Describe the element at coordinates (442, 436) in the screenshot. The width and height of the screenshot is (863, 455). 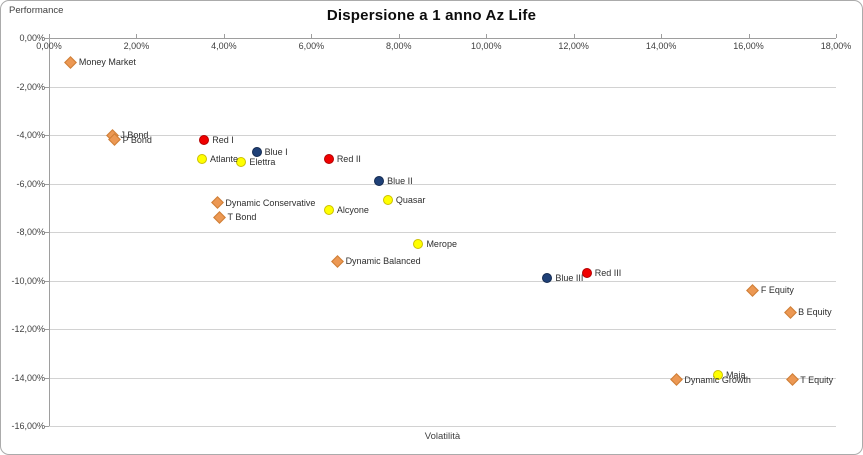
I see `x-axis-title: Volatilità` at that location.